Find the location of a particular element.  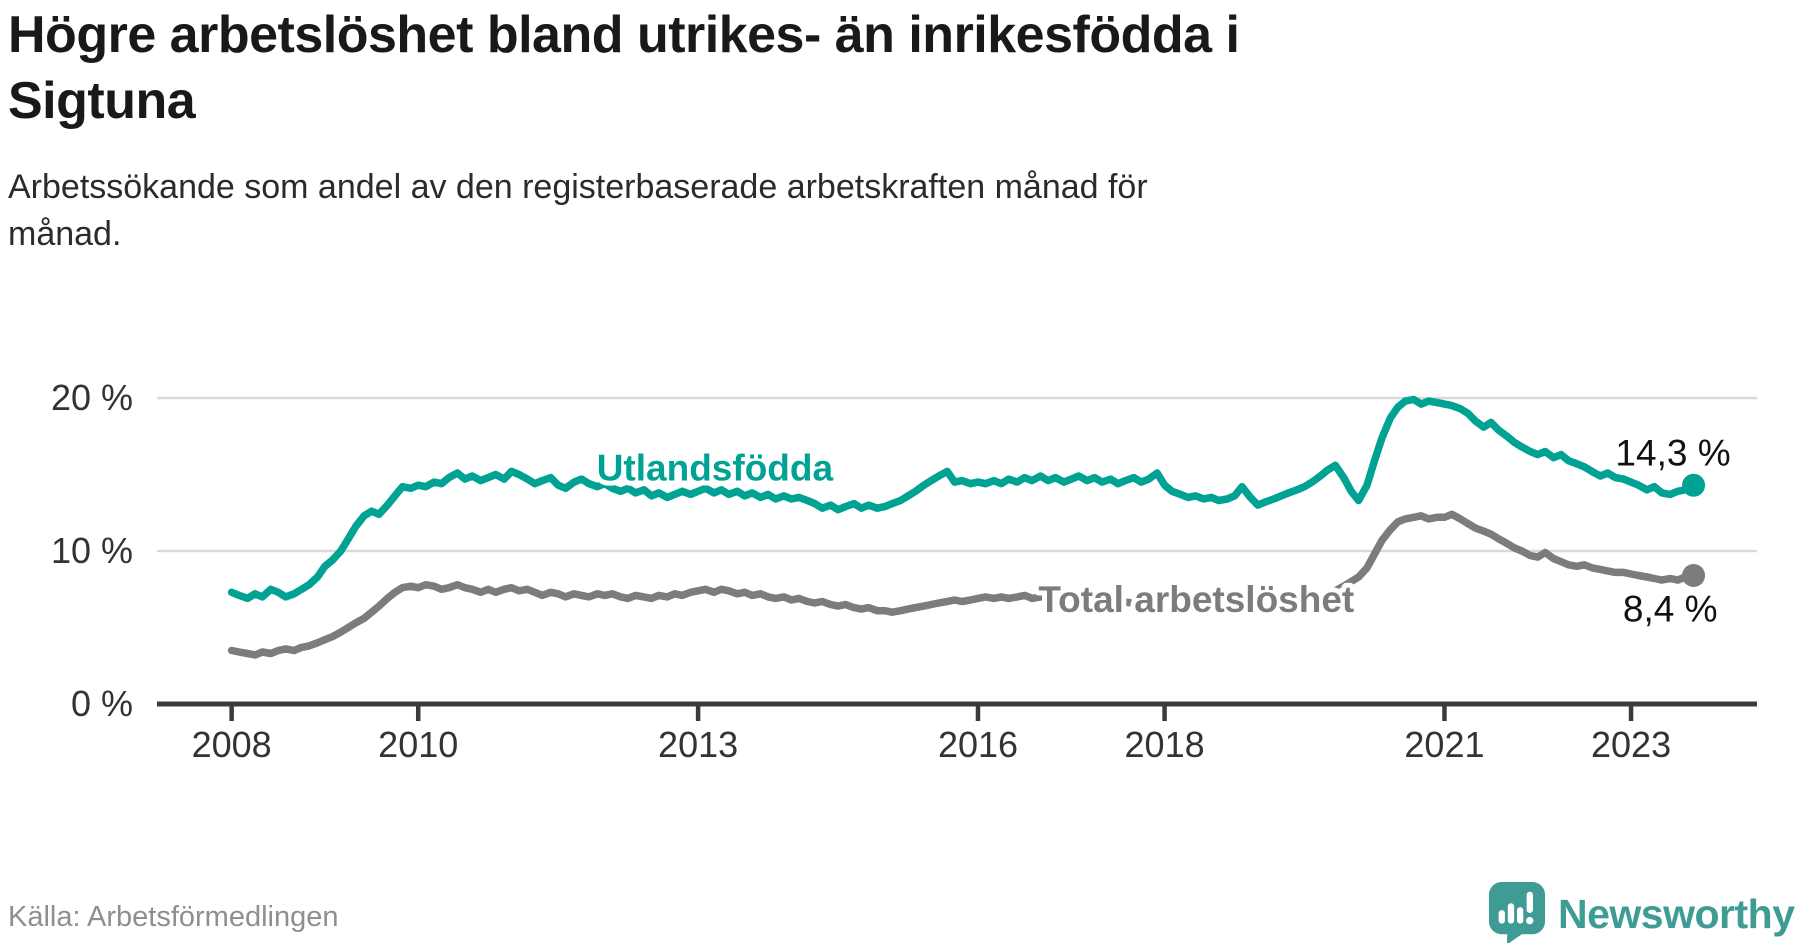

series-end-value-label: 14,3 % is located at coordinates (1672, 452).